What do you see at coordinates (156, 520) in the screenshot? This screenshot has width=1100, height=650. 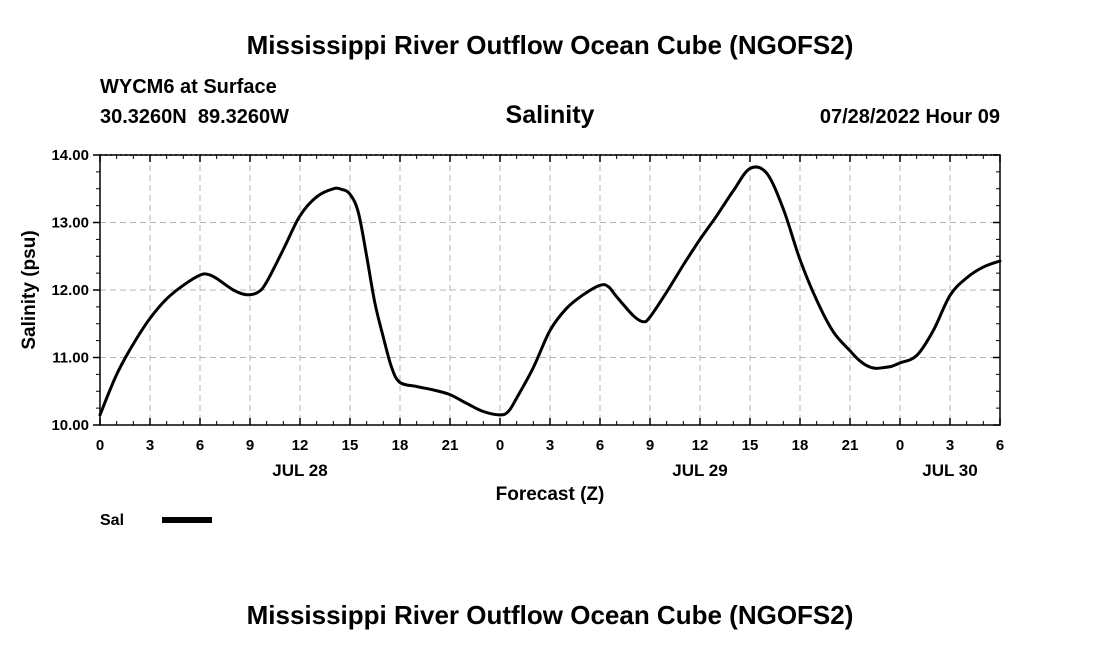 I see `legend: Sal` at bounding box center [156, 520].